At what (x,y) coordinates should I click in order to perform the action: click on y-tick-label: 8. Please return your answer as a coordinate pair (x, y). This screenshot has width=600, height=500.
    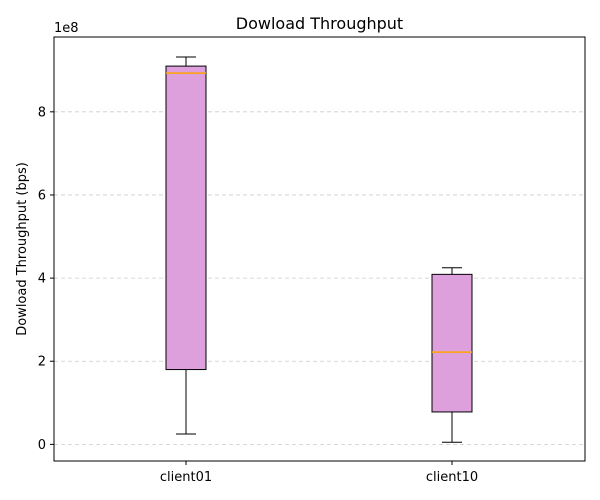
    Looking at the image, I should click on (42, 112).